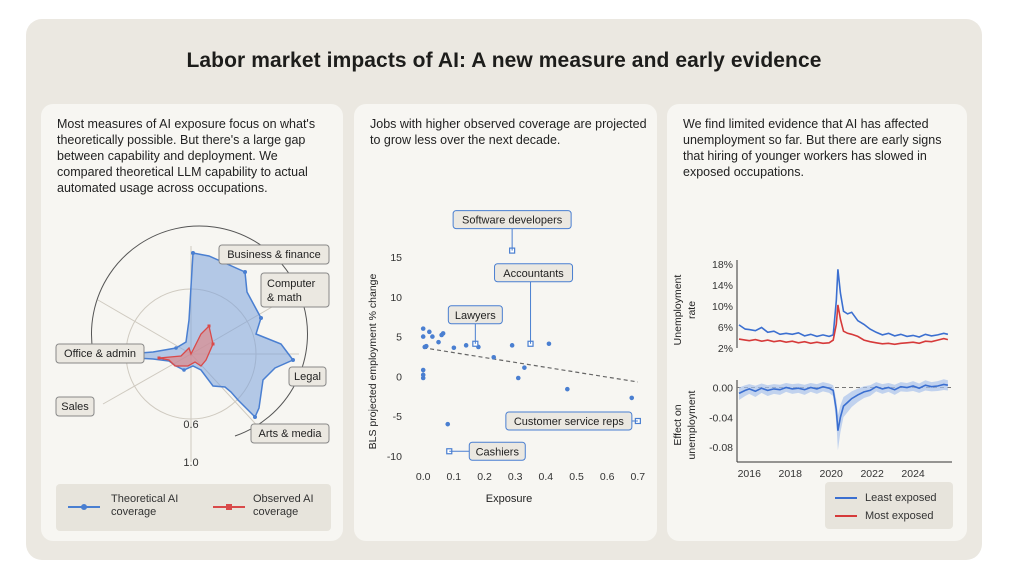 Image resolution: width=1024 pixels, height=583 pixels. What do you see at coordinates (399, 377) in the screenshot?
I see `y-tick-label: 0` at bounding box center [399, 377].